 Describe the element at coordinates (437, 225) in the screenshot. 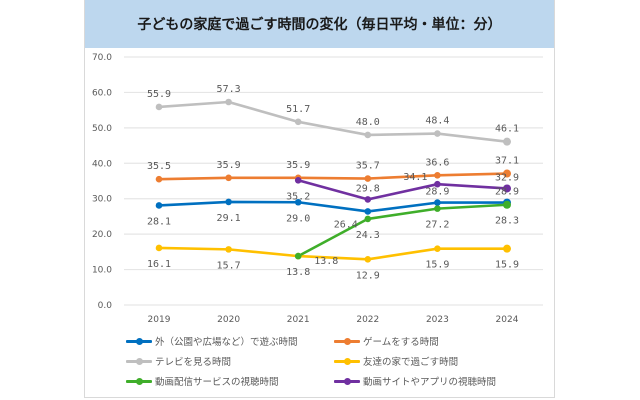

I see `data-label: 27.2` at that location.